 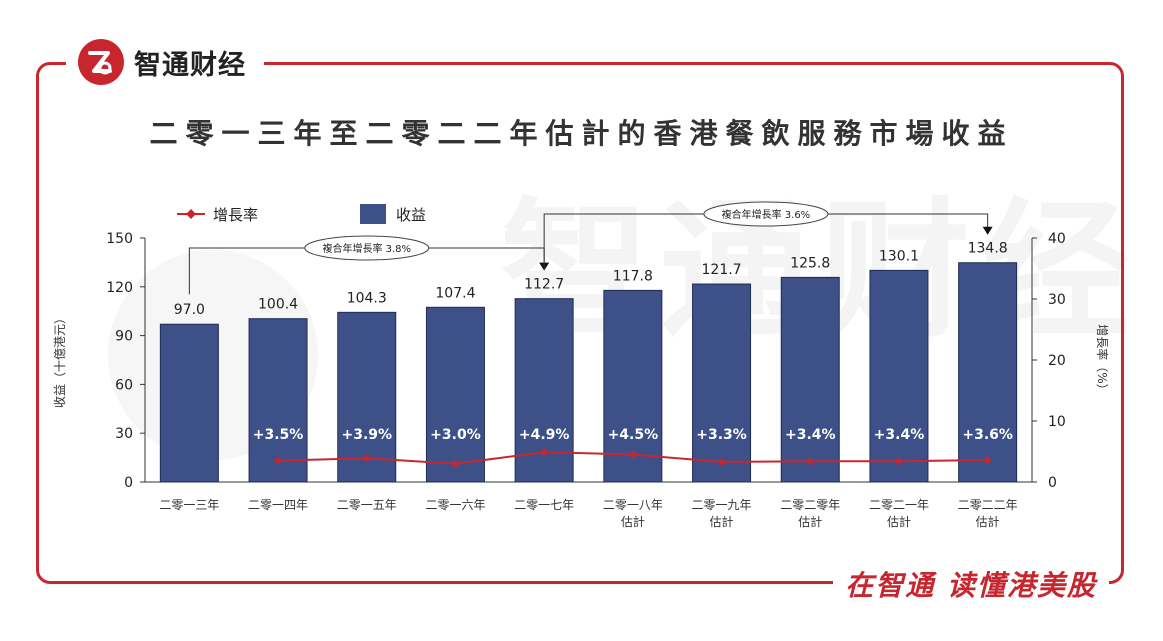 I want to click on chart-legend: 增長率 收益, so click(x=301, y=214).